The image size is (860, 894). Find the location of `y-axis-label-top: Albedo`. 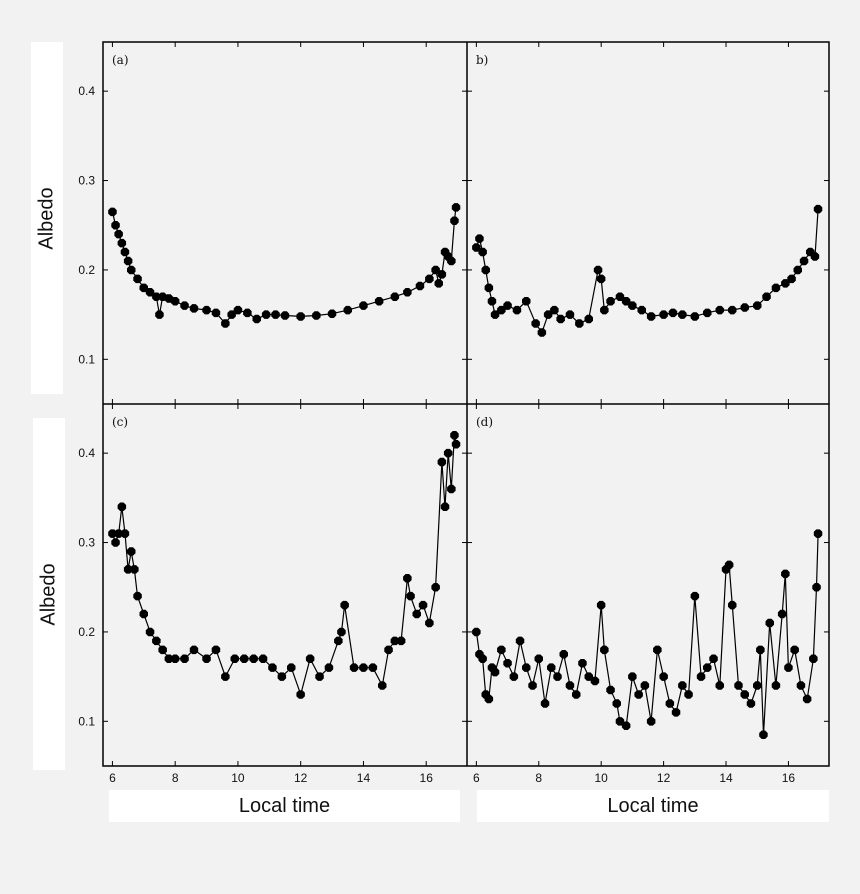

y-axis-label-top: Albedo is located at coordinates (47, 218).